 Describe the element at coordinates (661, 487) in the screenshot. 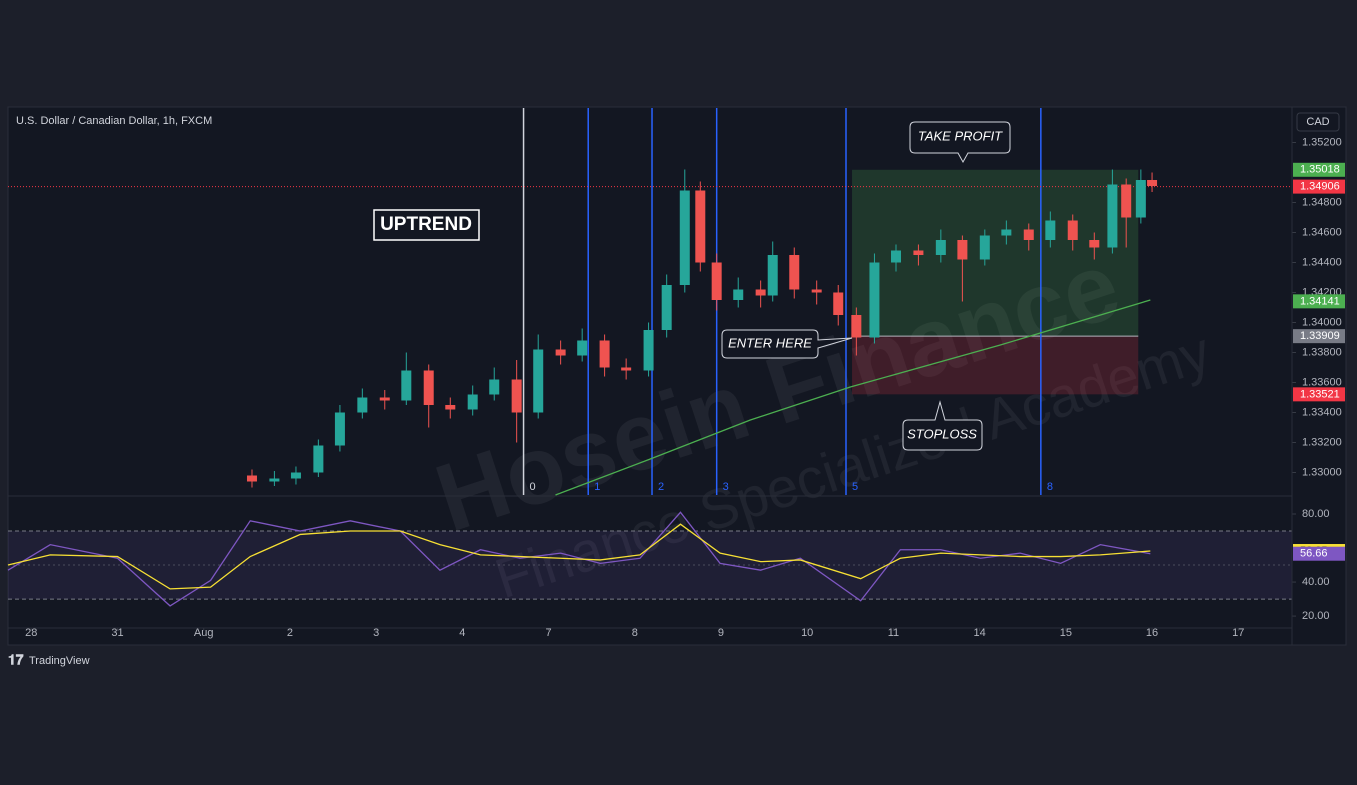

I see `vertical-line-label: 2` at that location.